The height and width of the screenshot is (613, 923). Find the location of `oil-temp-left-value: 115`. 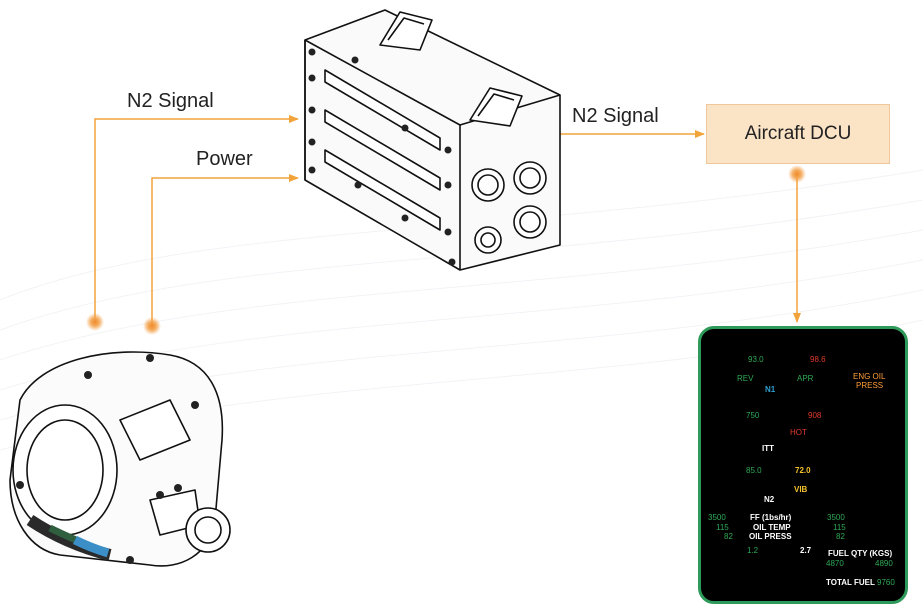

oil-temp-left-value: 115 is located at coordinates (722, 527).